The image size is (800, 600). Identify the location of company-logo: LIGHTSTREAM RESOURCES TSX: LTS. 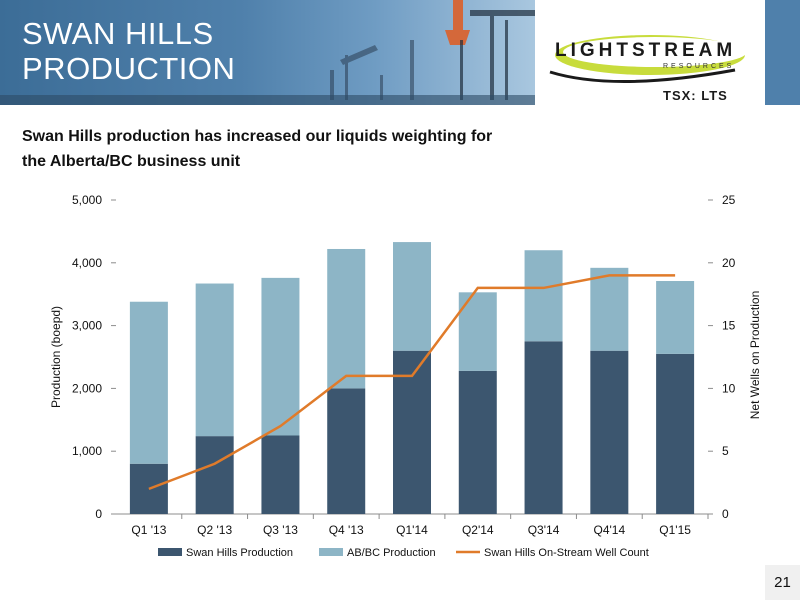
(650, 52).